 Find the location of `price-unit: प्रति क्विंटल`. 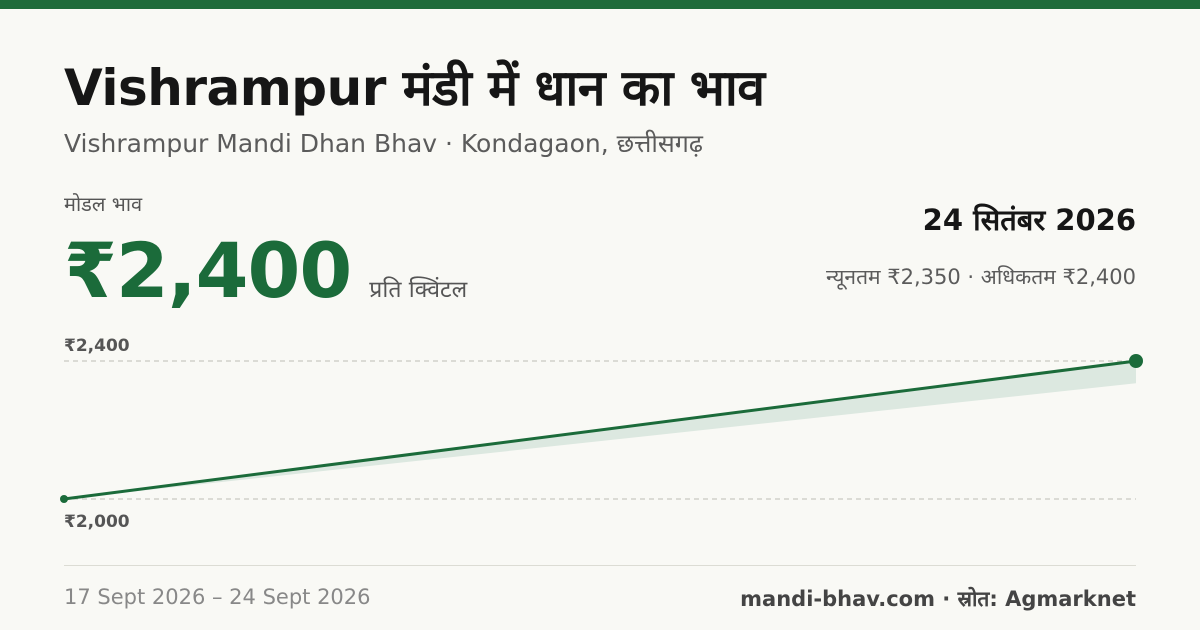

price-unit: प्रति क्विंटल is located at coordinates (418, 290).